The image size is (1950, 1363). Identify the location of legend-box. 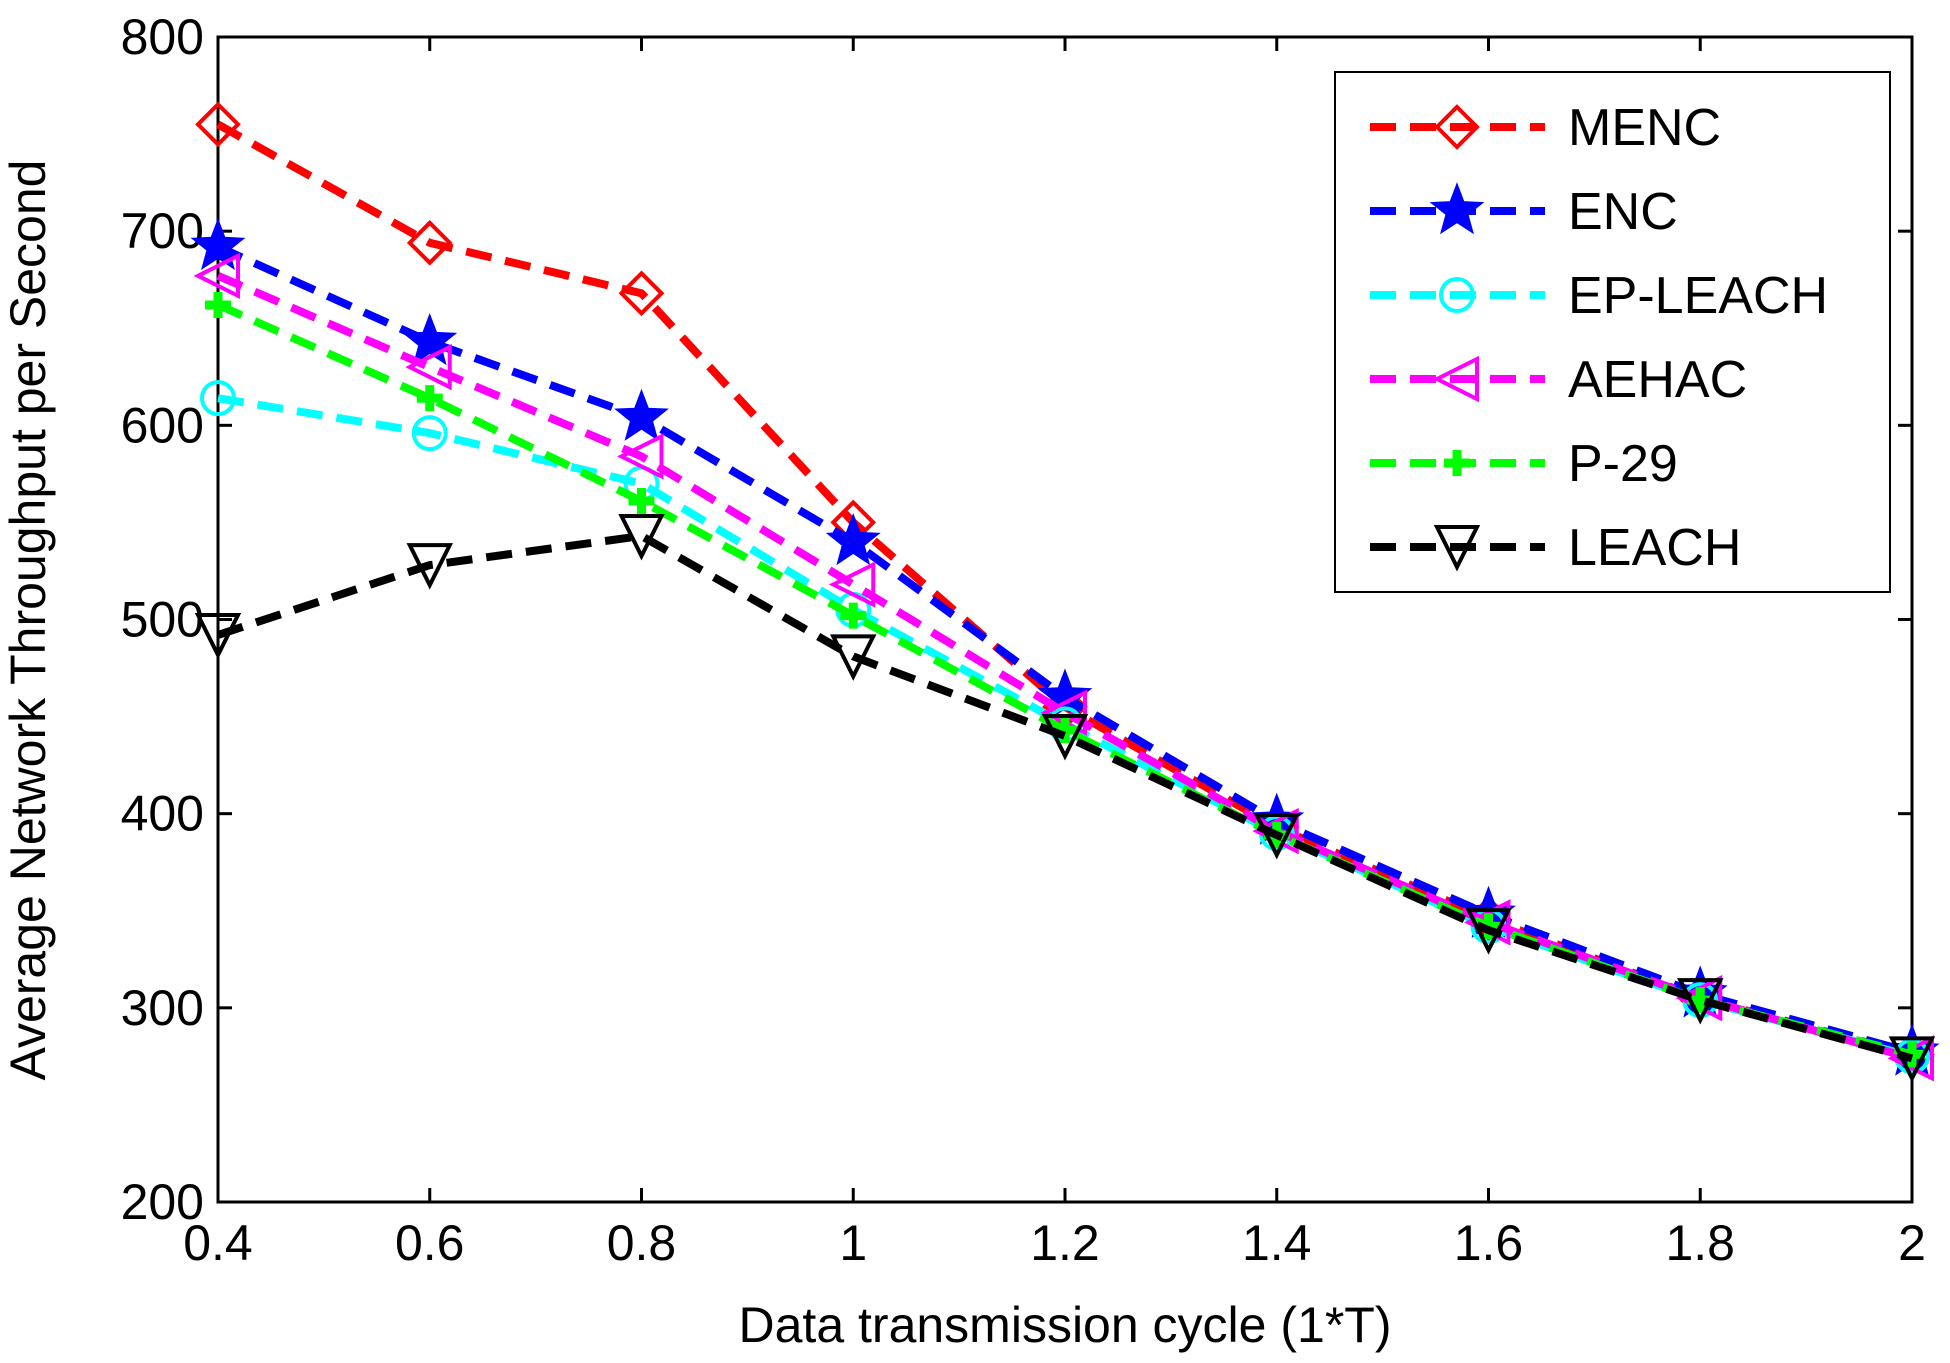
(1612, 332).